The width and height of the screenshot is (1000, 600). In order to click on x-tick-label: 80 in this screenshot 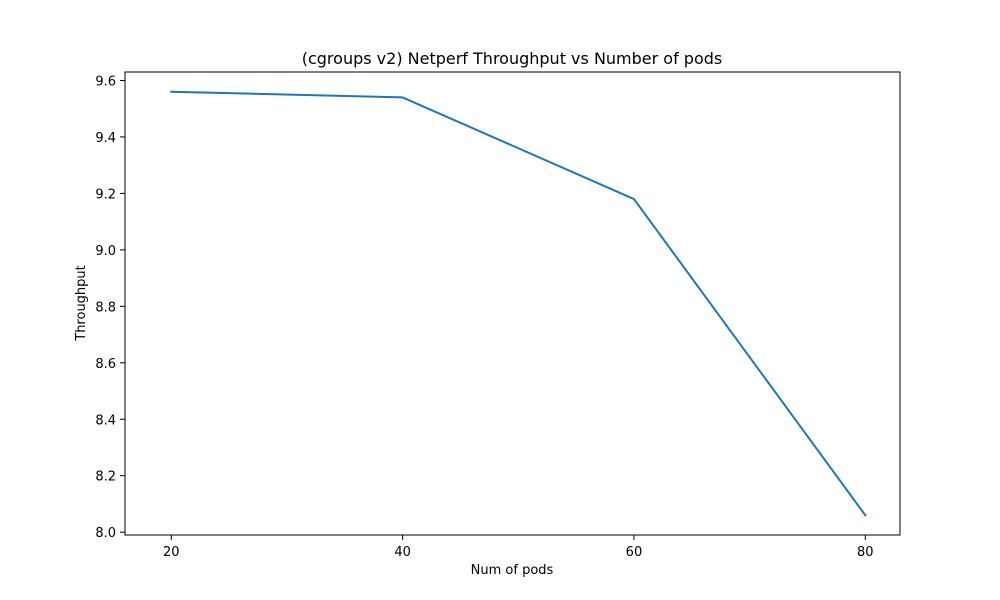, I will do `click(865, 552)`.